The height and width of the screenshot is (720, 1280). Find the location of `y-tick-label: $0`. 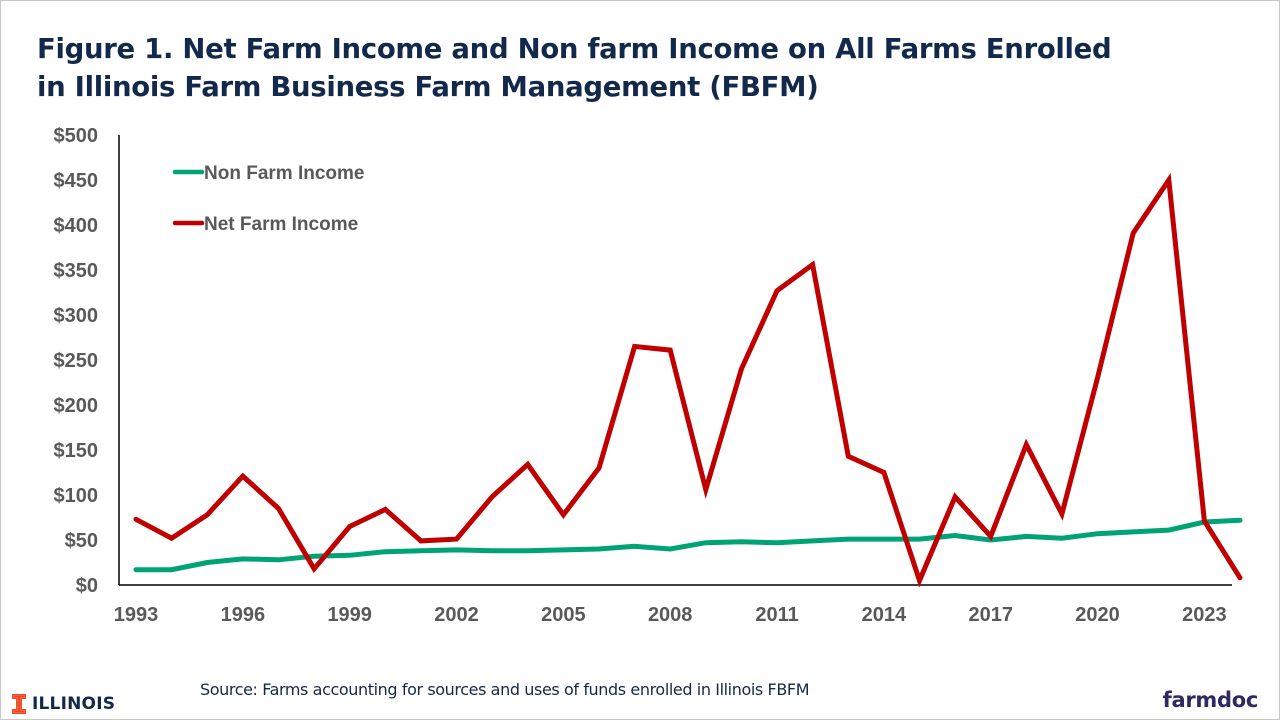

y-tick-label: $0 is located at coordinates (87, 586).